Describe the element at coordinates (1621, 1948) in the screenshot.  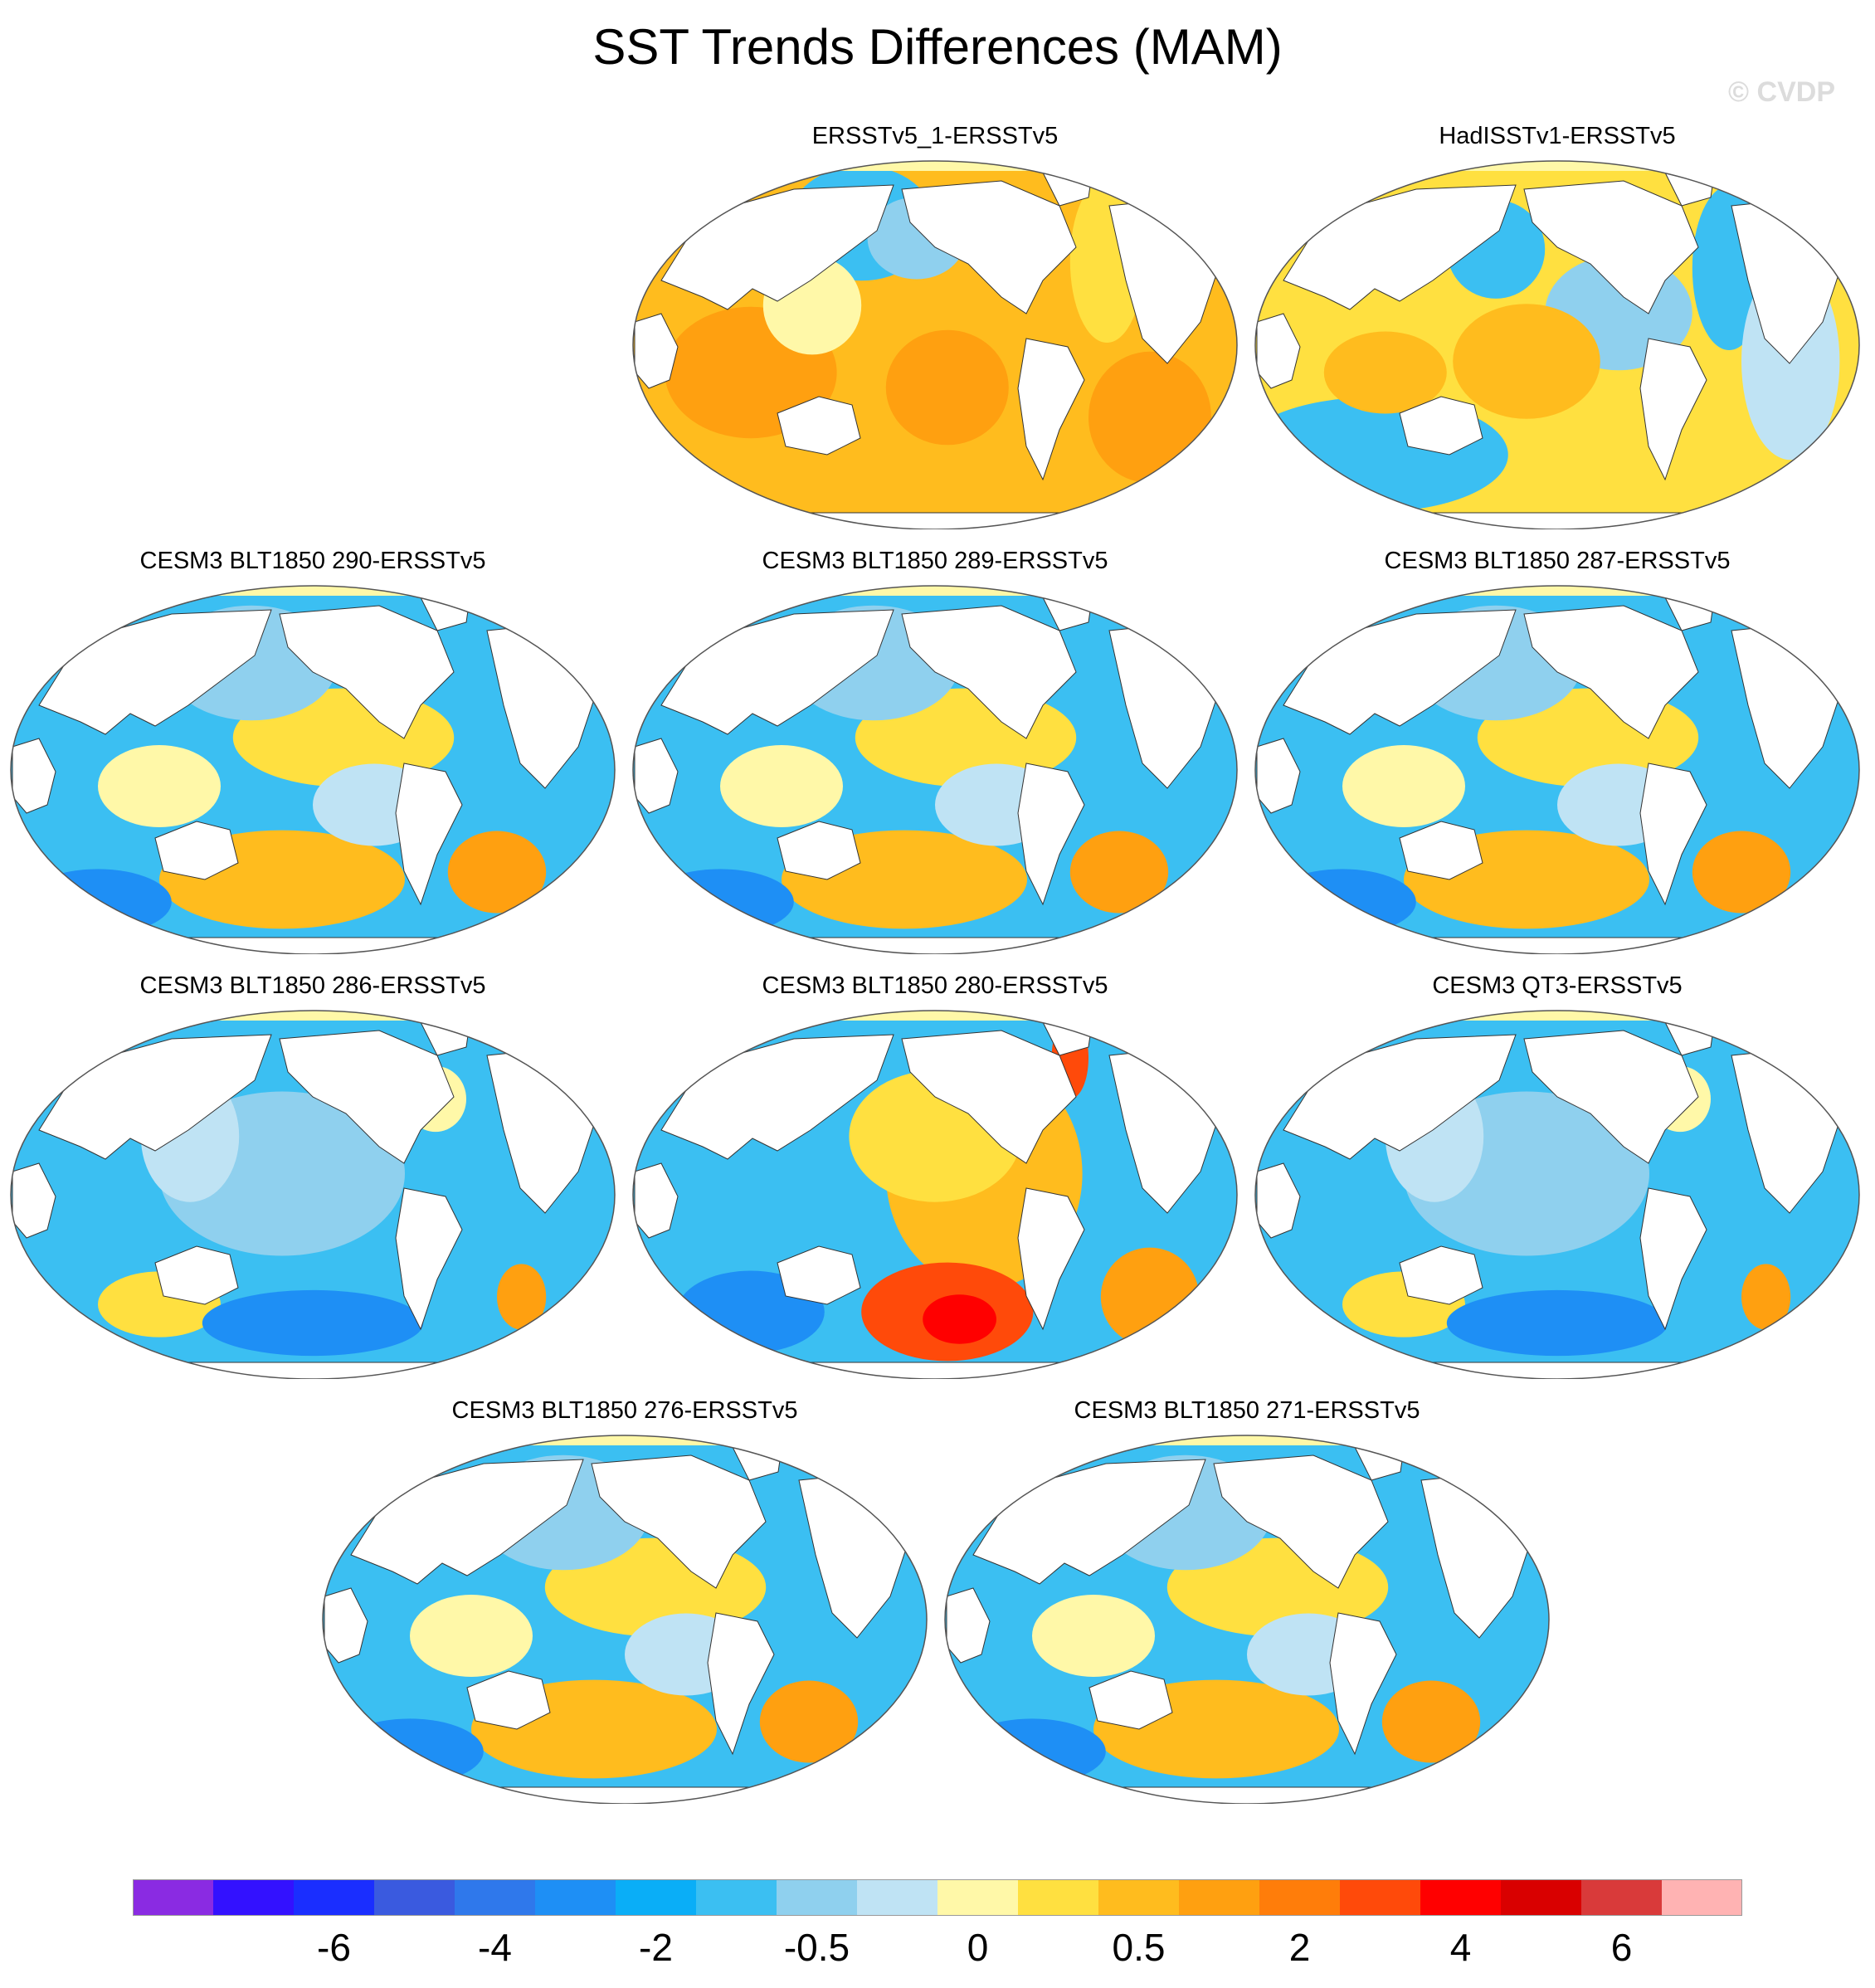
I see `colorbar-tick-label: 6` at that location.